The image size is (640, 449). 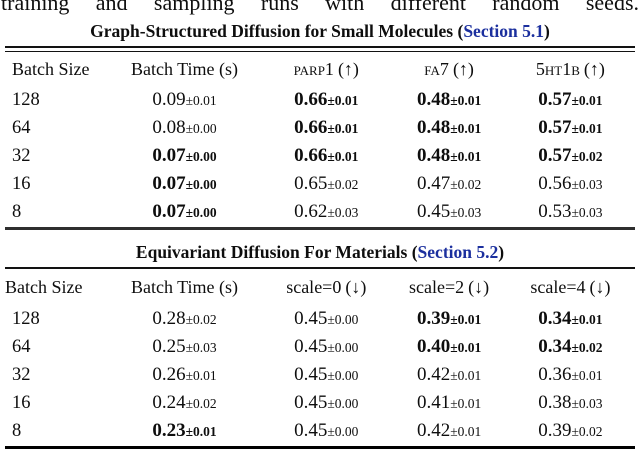 I want to click on metric-value: 0.65, so click(x=311, y=183).